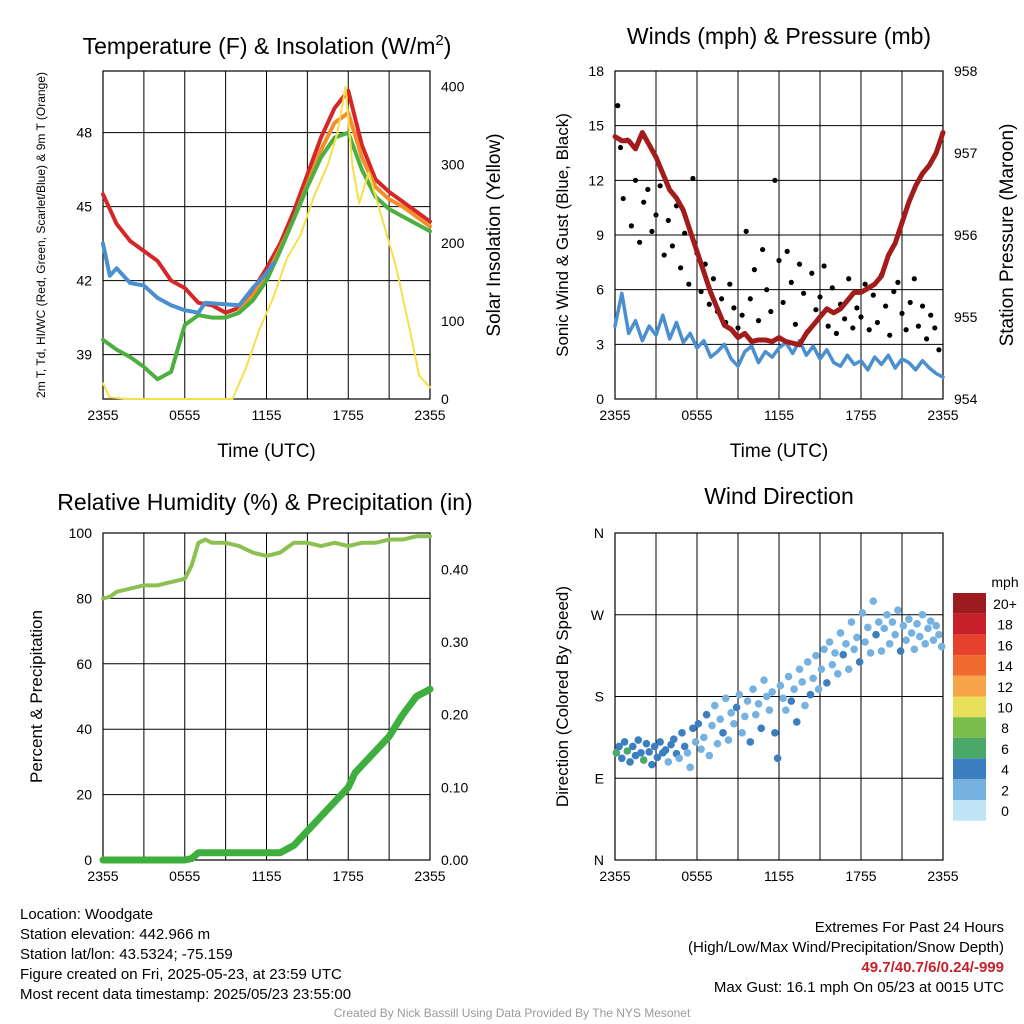 The height and width of the screenshot is (1024, 1024). I want to click on y-tick-label-right: 0.30, so click(454, 642).